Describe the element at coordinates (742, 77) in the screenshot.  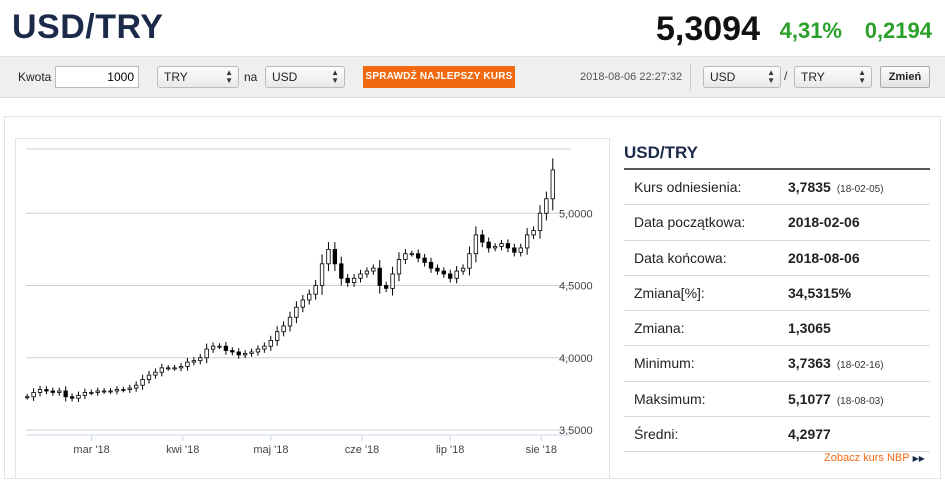
I see `pair-base-select: USD ▲ ▼` at that location.